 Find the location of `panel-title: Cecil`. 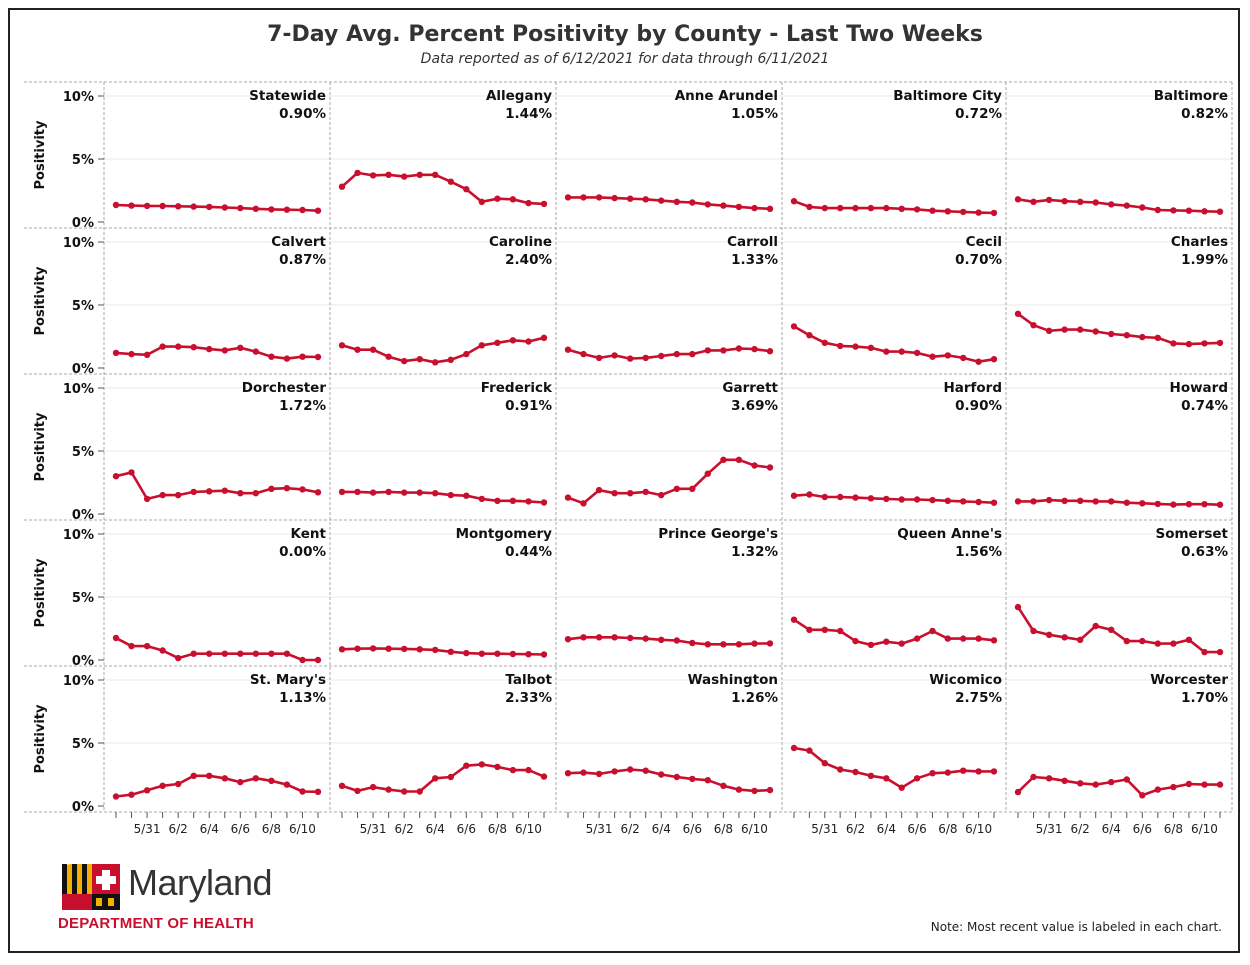

panel-title: Cecil is located at coordinates (984, 242).